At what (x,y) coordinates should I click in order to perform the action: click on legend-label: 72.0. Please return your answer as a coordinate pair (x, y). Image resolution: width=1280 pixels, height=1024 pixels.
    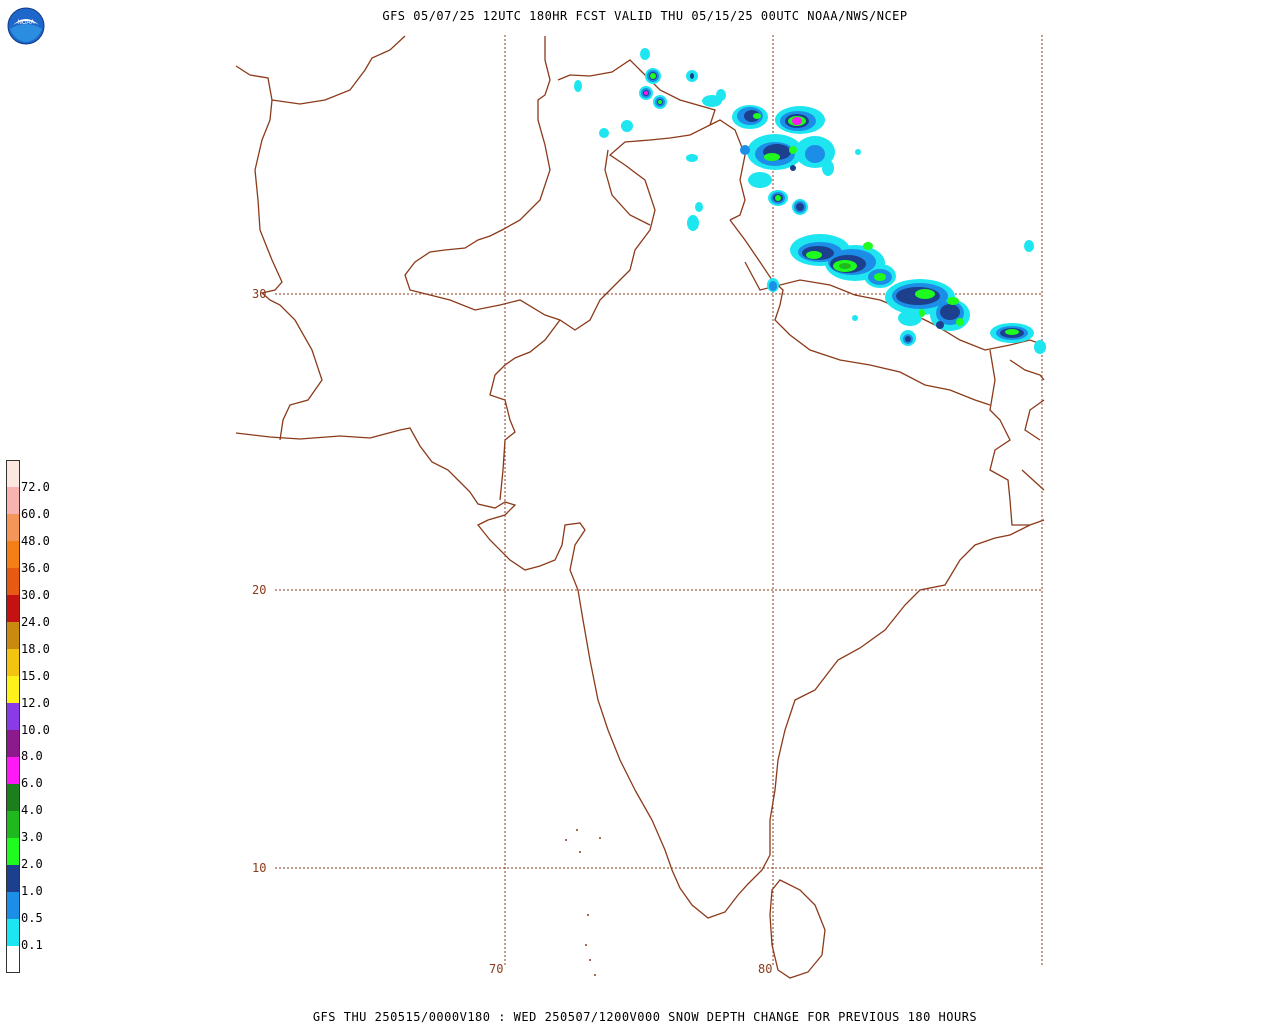
    Looking at the image, I should click on (35, 487).